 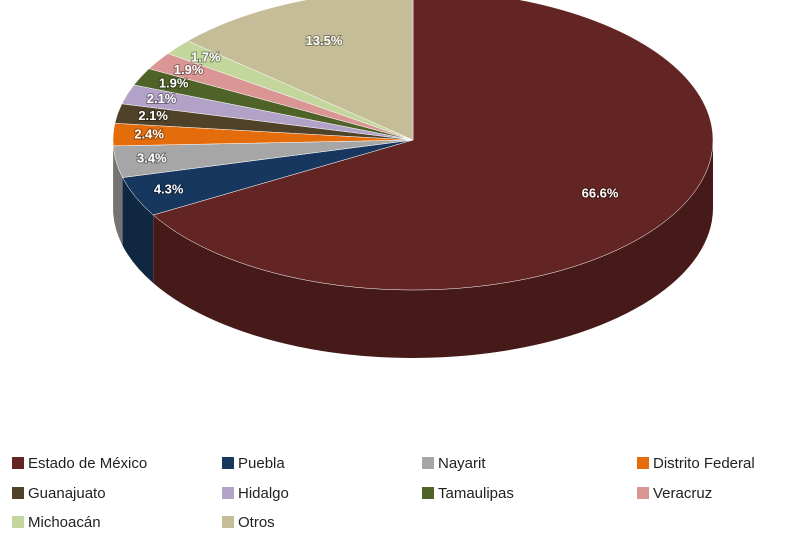 What do you see at coordinates (600, 192) in the screenshot?
I see `data-label: 66.6%` at bounding box center [600, 192].